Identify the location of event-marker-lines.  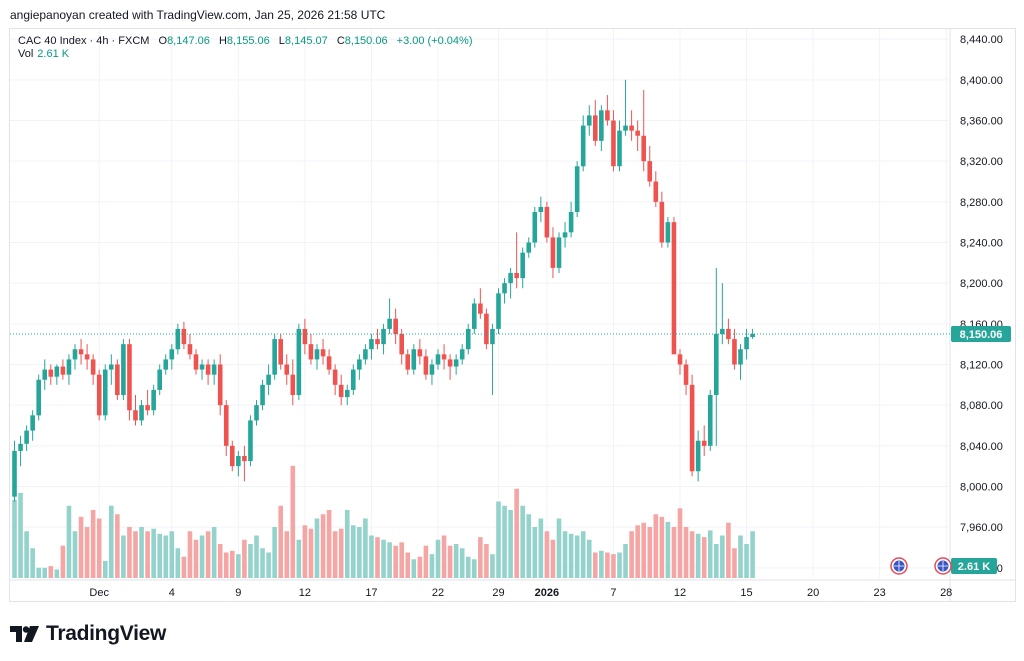
(899, 566).